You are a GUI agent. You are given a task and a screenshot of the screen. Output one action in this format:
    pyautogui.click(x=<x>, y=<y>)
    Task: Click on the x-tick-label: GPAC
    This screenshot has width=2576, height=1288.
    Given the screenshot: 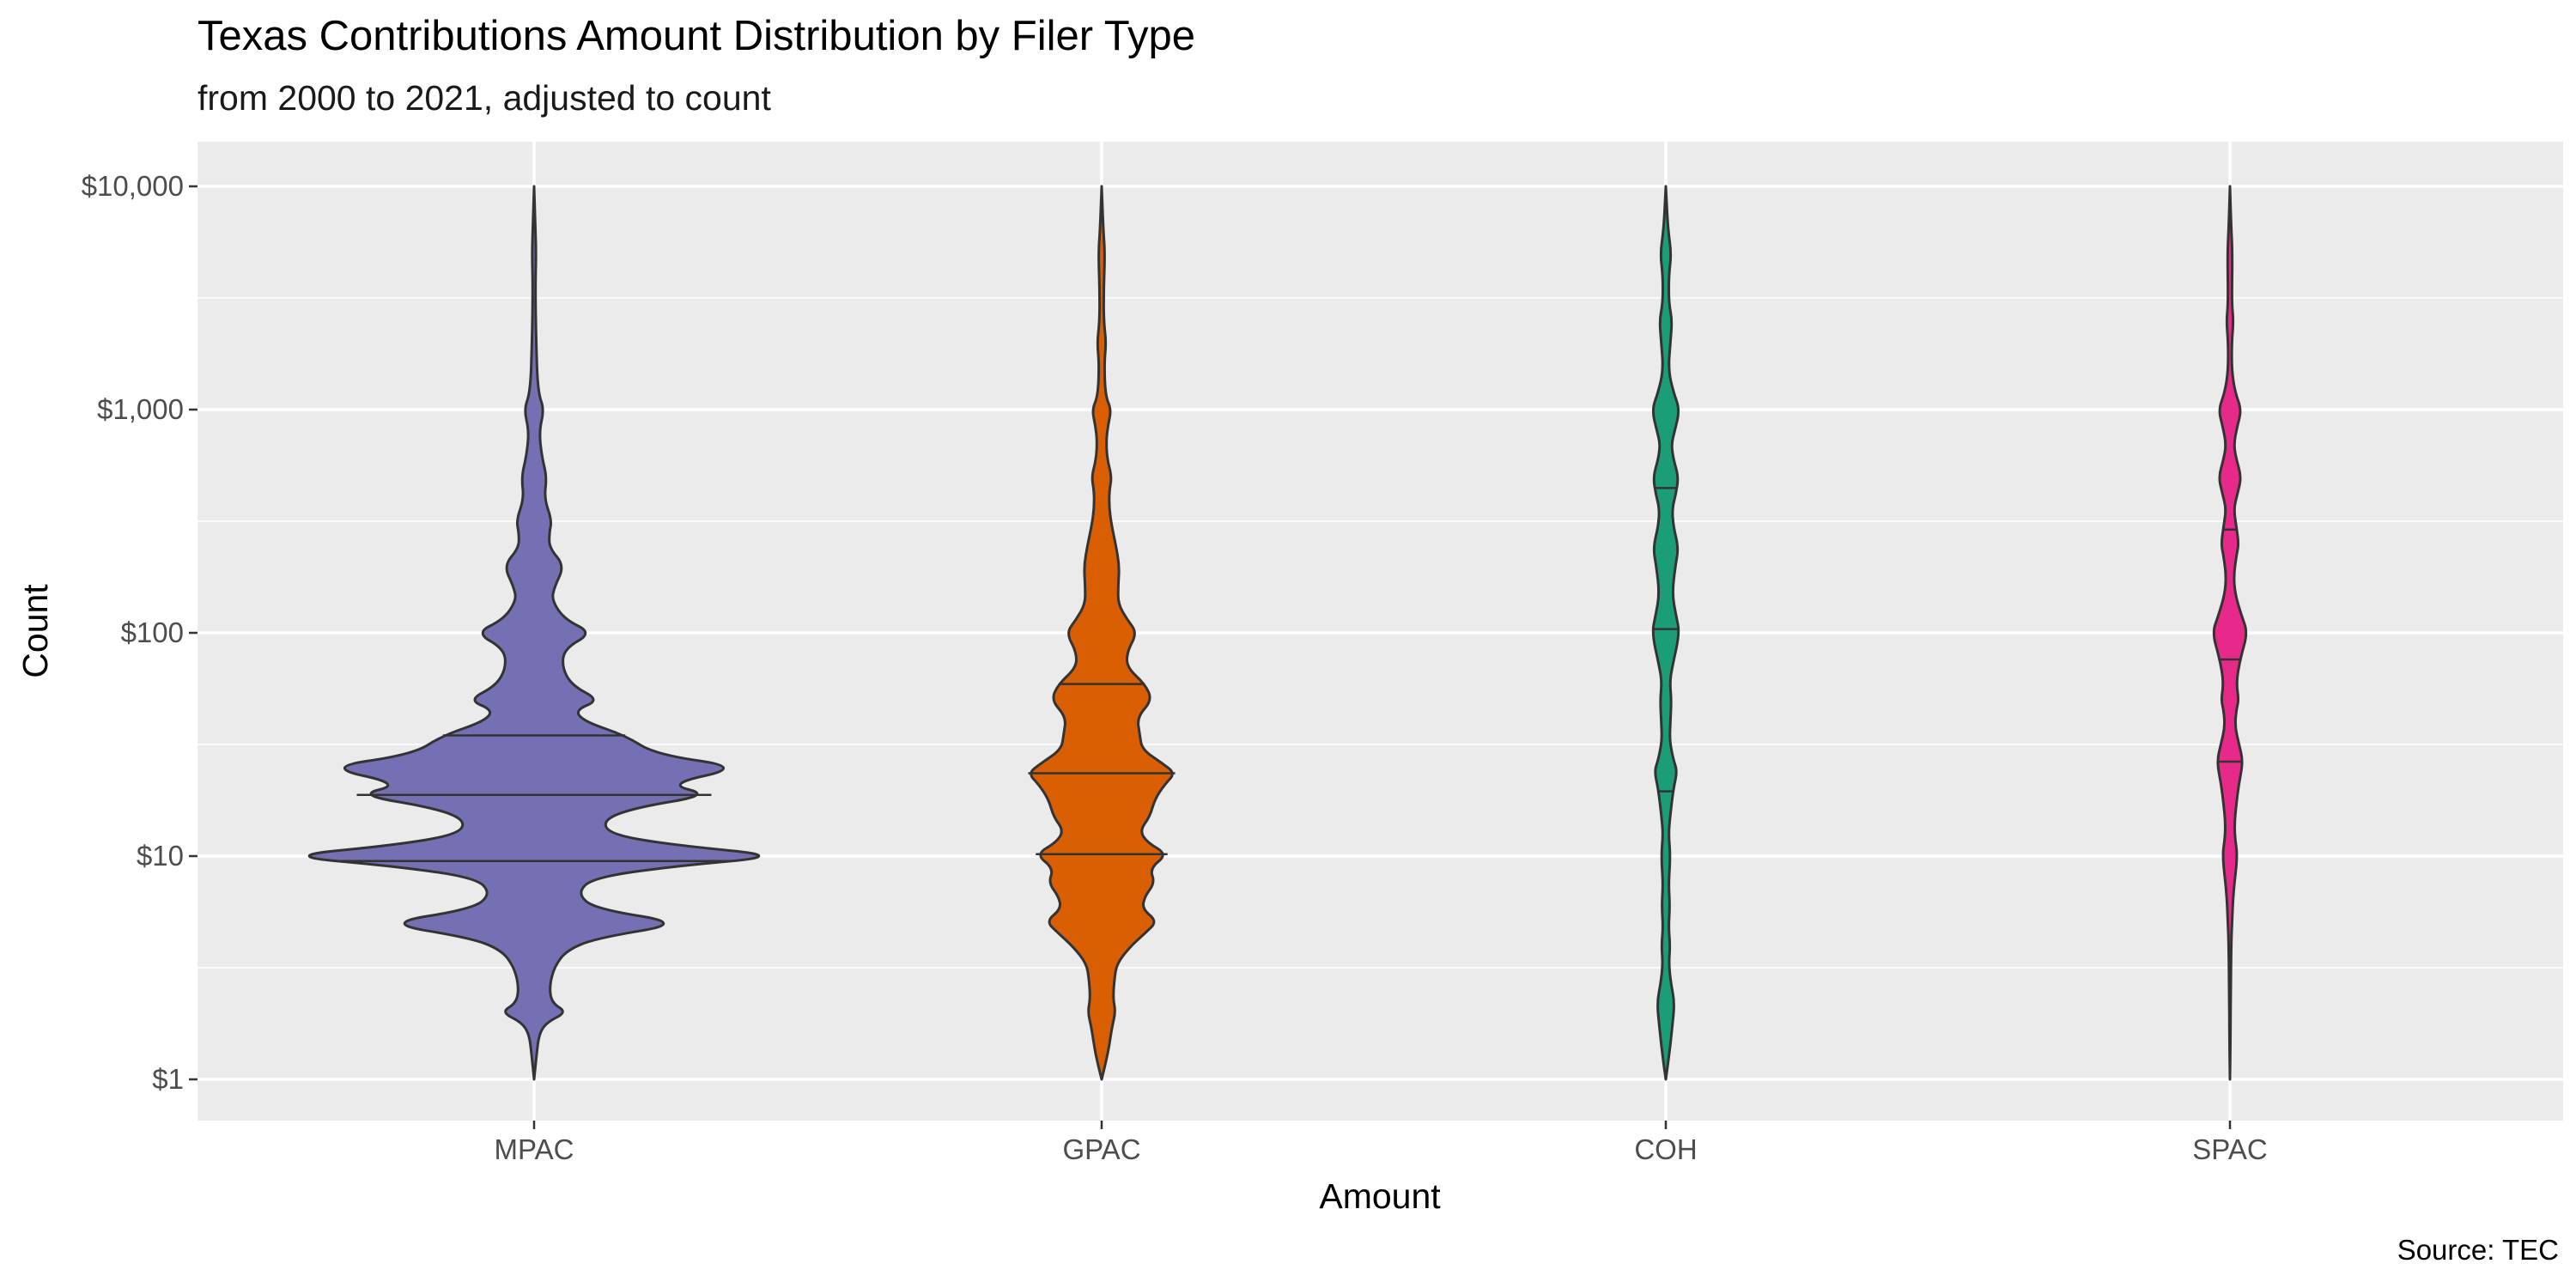 What is the action you would take?
    pyautogui.click(x=1101, y=1149)
    